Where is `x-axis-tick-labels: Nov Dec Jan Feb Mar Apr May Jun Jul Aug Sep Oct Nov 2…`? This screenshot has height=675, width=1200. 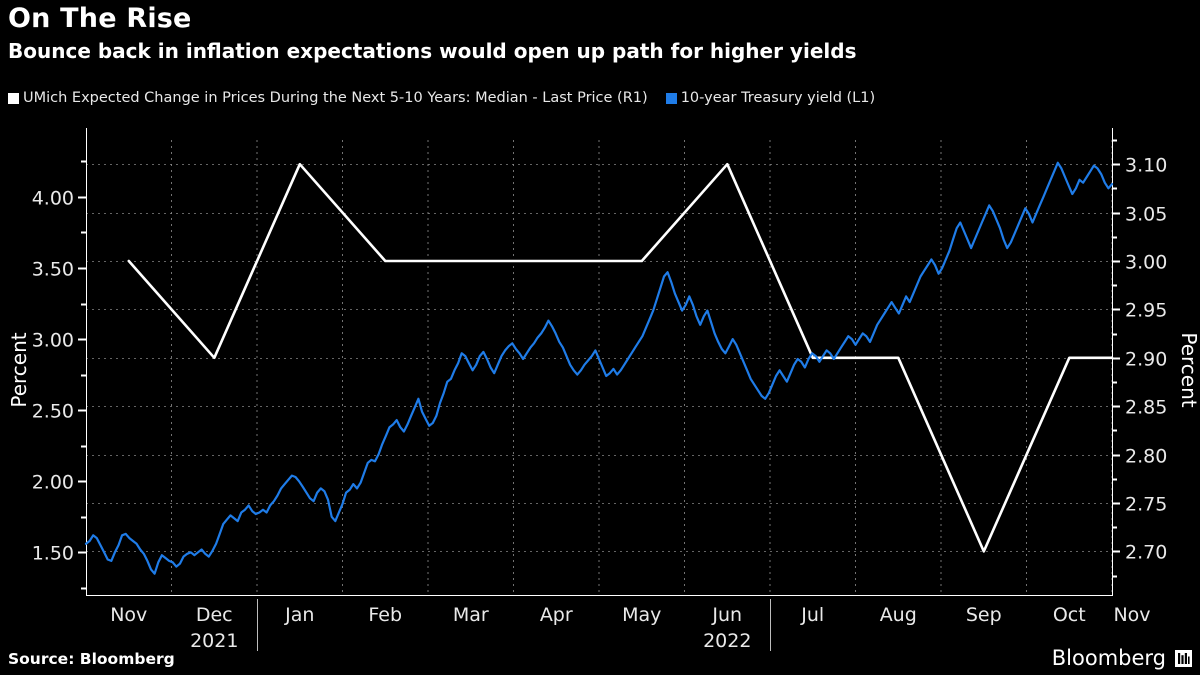
x-axis-tick-labels: Nov Dec Jan Feb Mar Apr May Jun Jul Aug Sep Oct Nov 2… is located at coordinates (630, 625).